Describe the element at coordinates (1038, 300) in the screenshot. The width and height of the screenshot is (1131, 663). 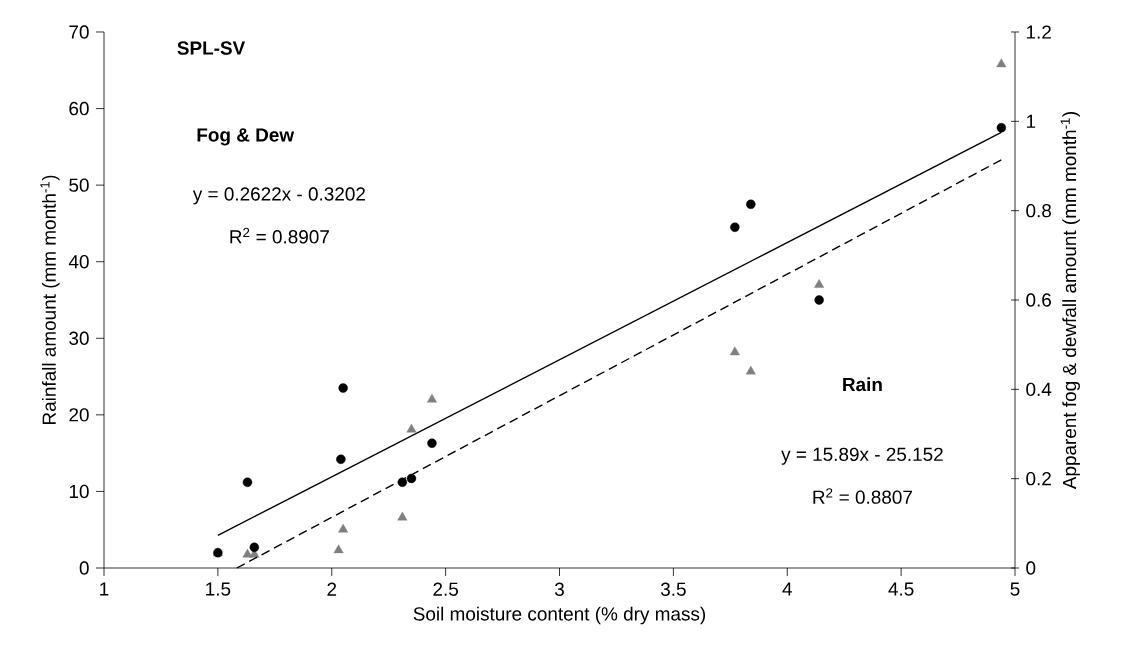
I see `y2-tick-label: 0.6` at that location.